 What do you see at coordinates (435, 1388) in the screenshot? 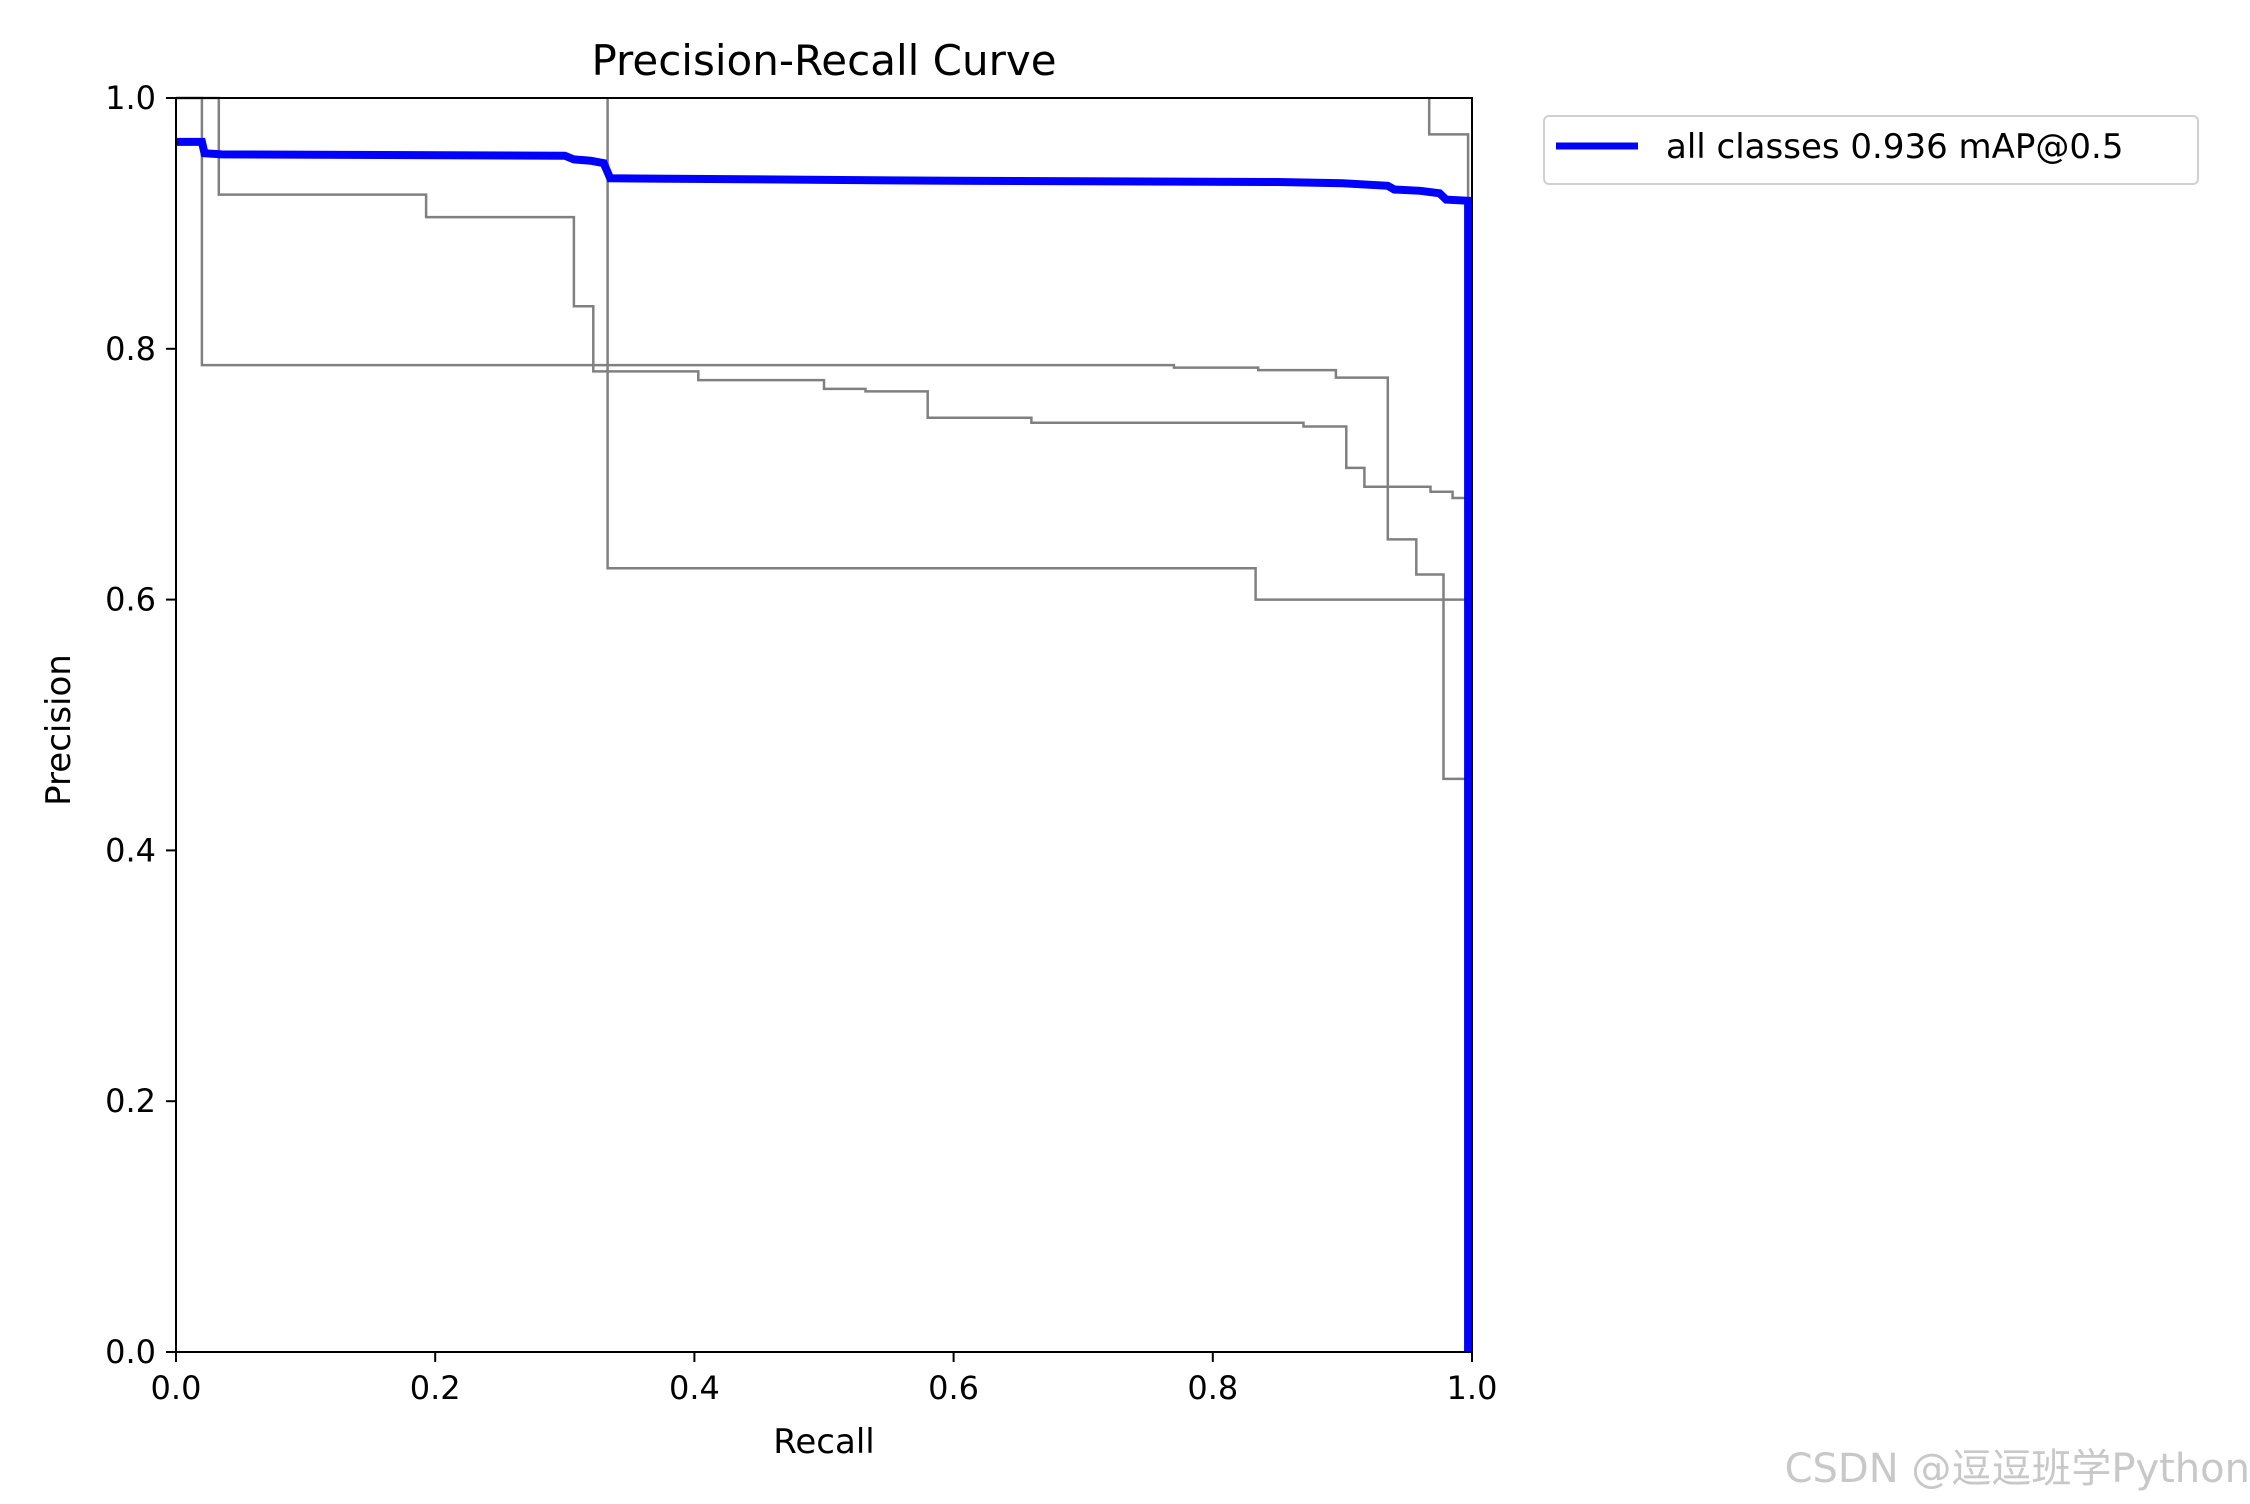
I see `x-tick-label: 0.2` at bounding box center [435, 1388].